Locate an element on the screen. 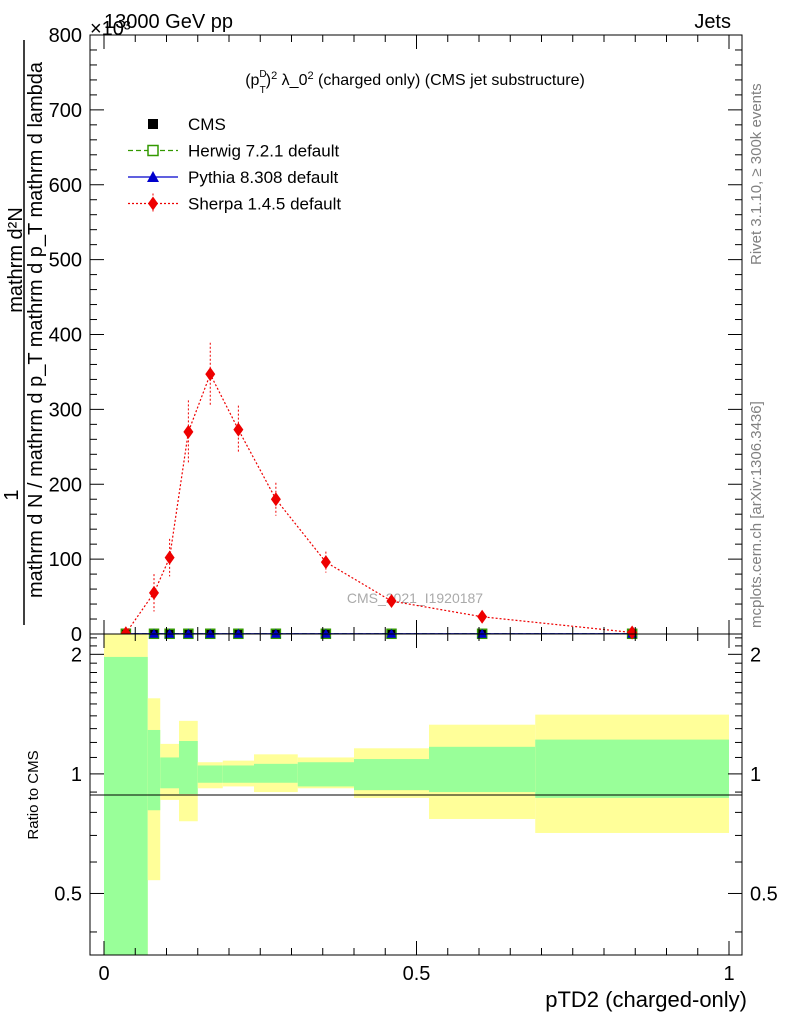  watermark: CMS_2021_I1920187 is located at coordinates (415, 598).